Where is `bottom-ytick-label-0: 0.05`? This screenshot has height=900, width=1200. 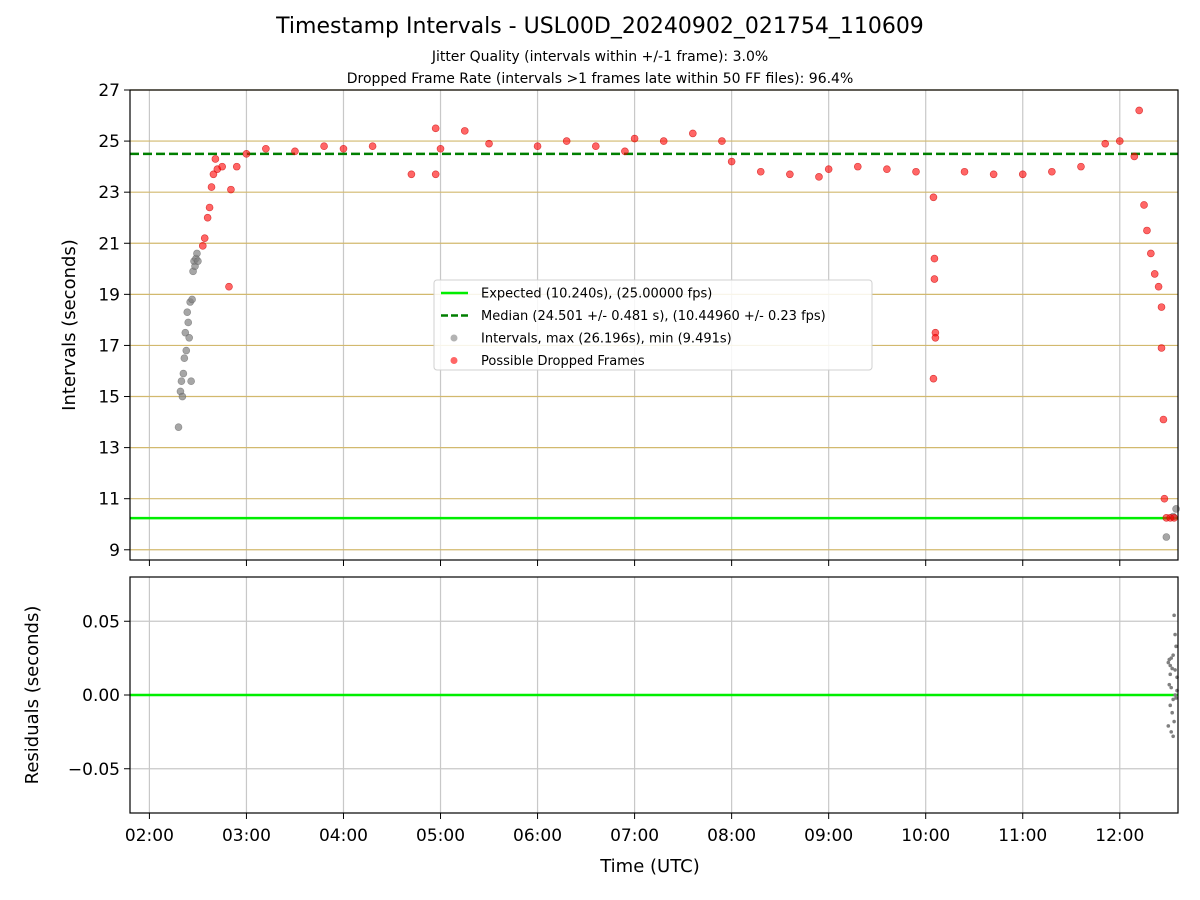 bottom-ytick-label-0: 0.05 is located at coordinates (101, 622).